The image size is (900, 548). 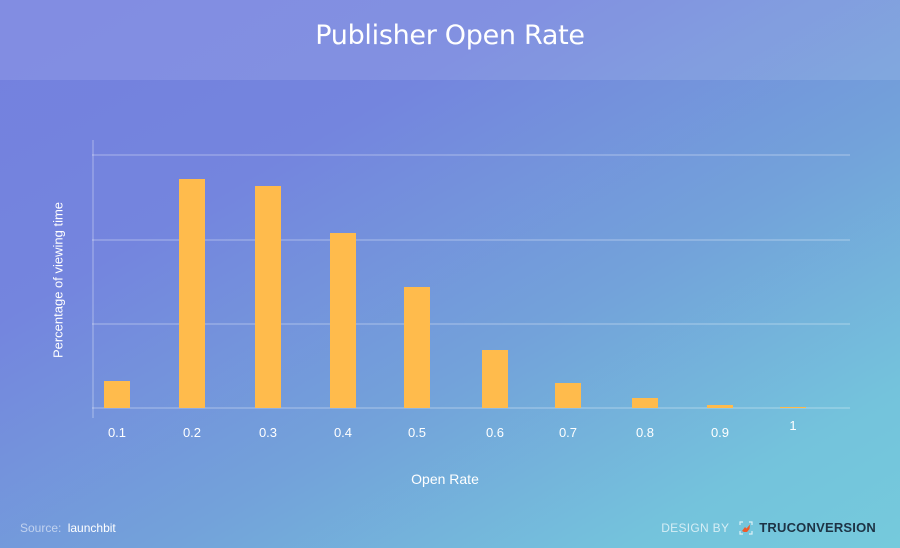 I want to click on chart-title: Publisher Open Rate, so click(x=450, y=35).